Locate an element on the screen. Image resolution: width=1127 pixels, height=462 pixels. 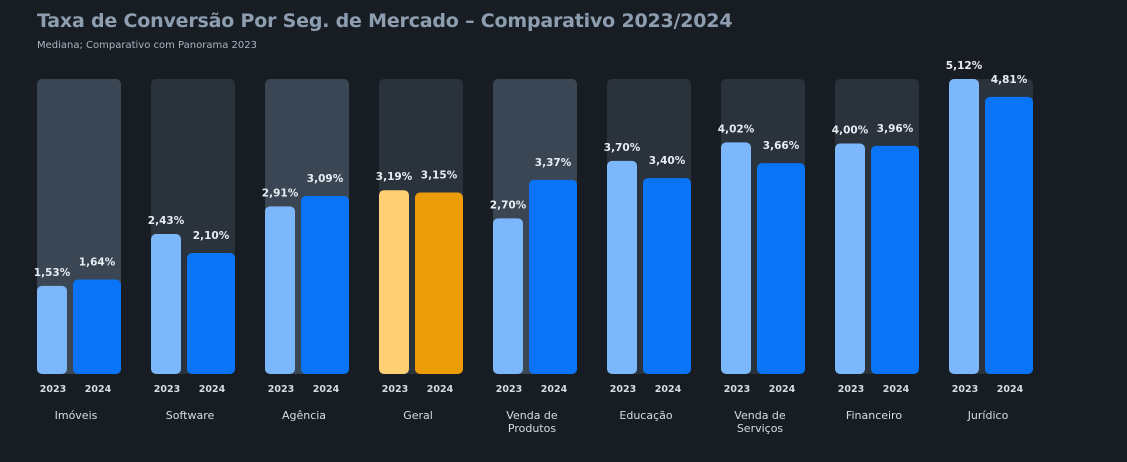
chart-subtitle: Mediana; Comparativo com Panorama 2023 is located at coordinates (147, 45).